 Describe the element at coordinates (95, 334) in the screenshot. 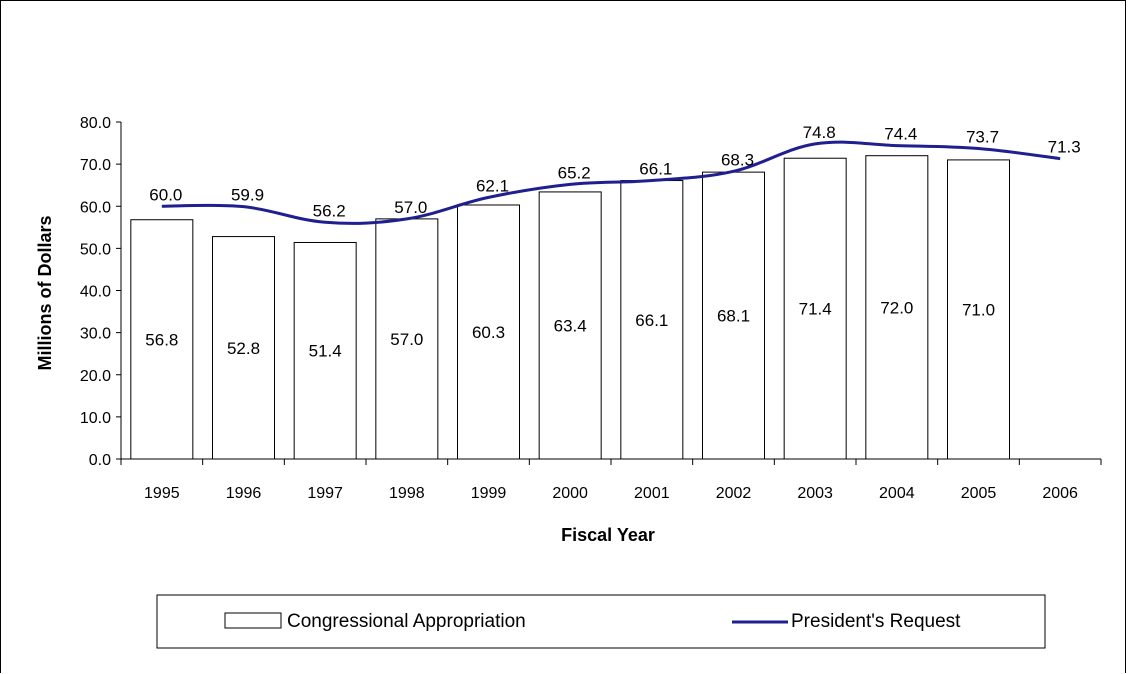

I see `y-tick-label: 30.0` at that location.